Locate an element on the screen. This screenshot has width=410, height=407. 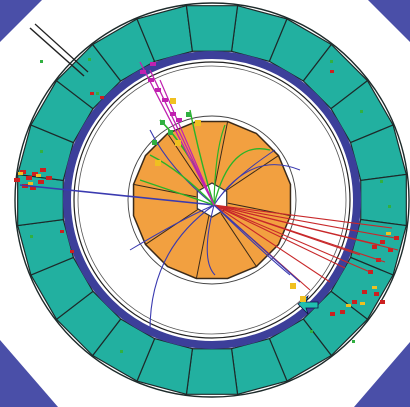
corner-block-bottom-left is located at coordinates (29, 373).